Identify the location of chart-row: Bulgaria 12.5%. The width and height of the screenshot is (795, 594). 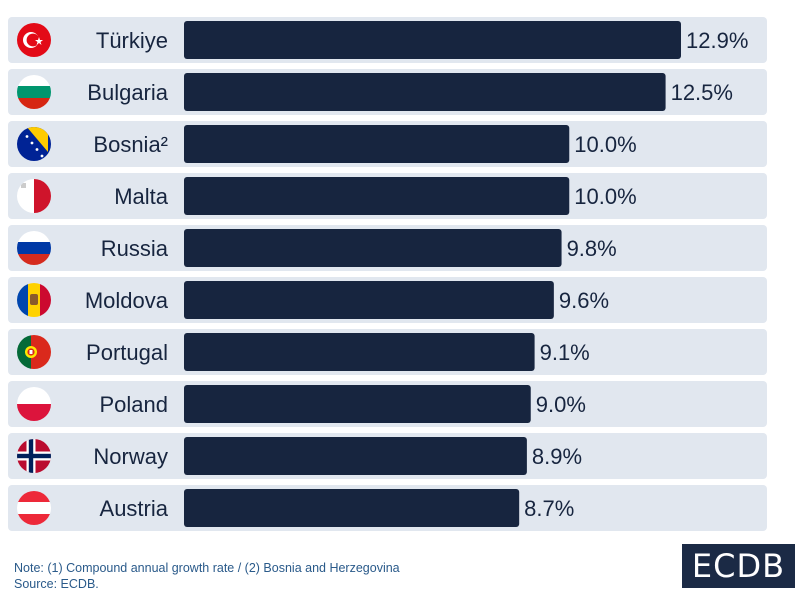
(387, 92).